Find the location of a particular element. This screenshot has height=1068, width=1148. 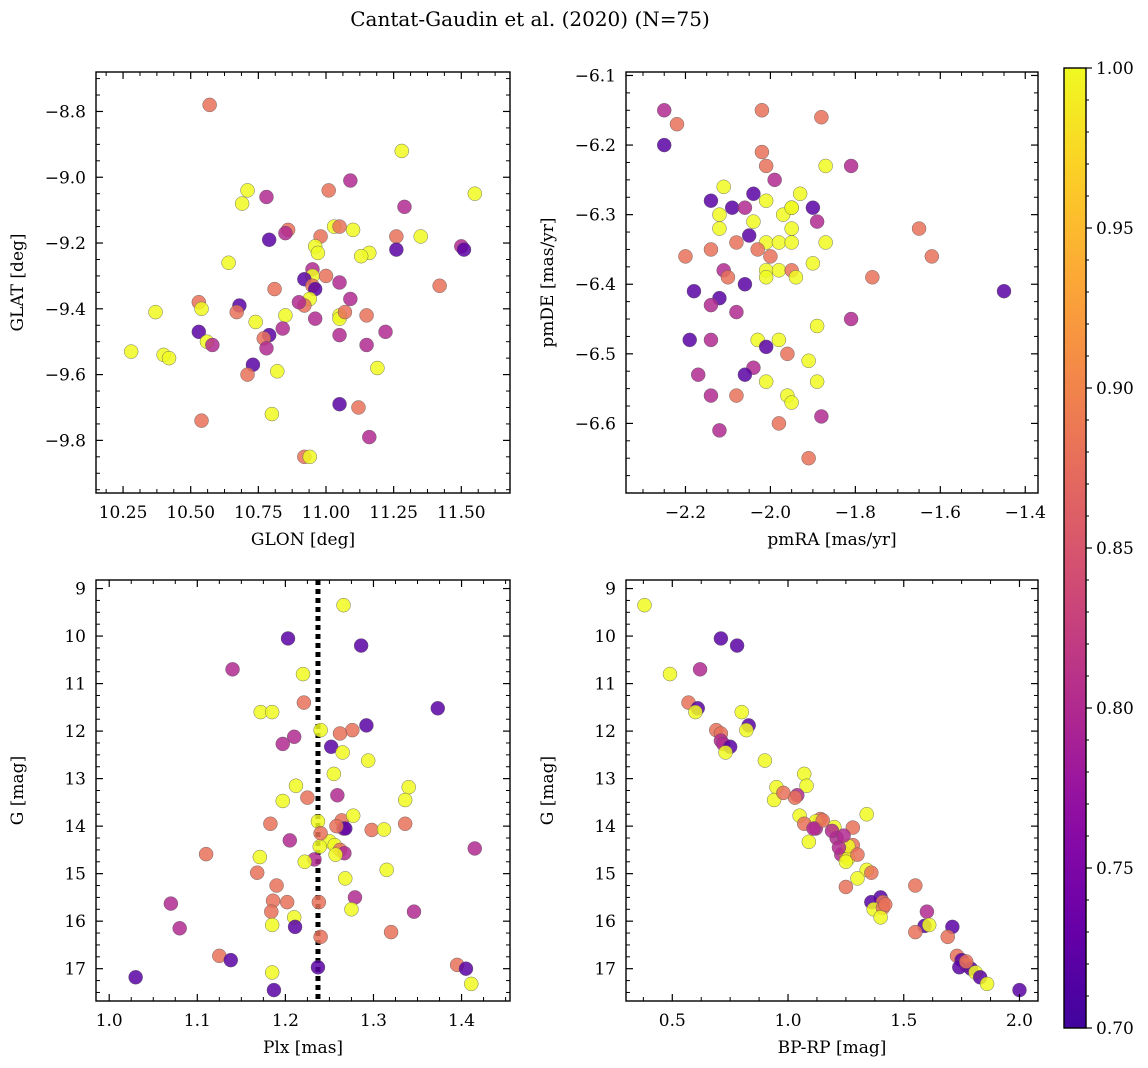

y-tick-label: 17 is located at coordinates (605, 970).